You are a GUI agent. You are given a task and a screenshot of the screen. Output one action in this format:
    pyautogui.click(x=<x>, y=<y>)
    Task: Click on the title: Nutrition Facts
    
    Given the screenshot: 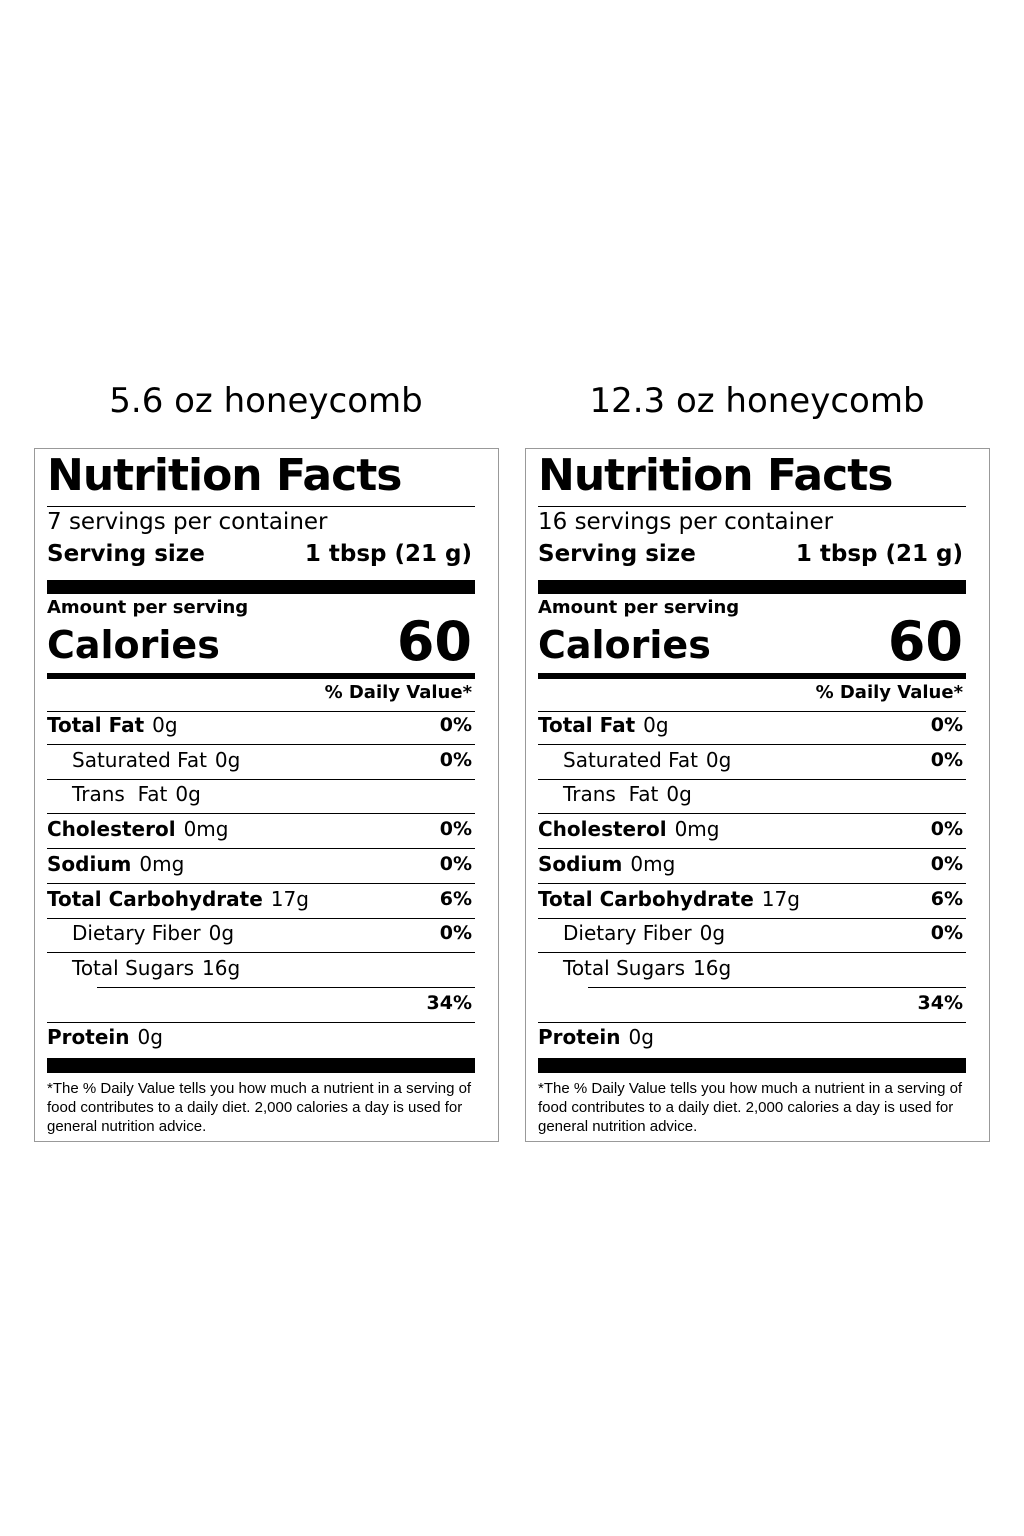 What is the action you would take?
    pyautogui.click(x=224, y=475)
    